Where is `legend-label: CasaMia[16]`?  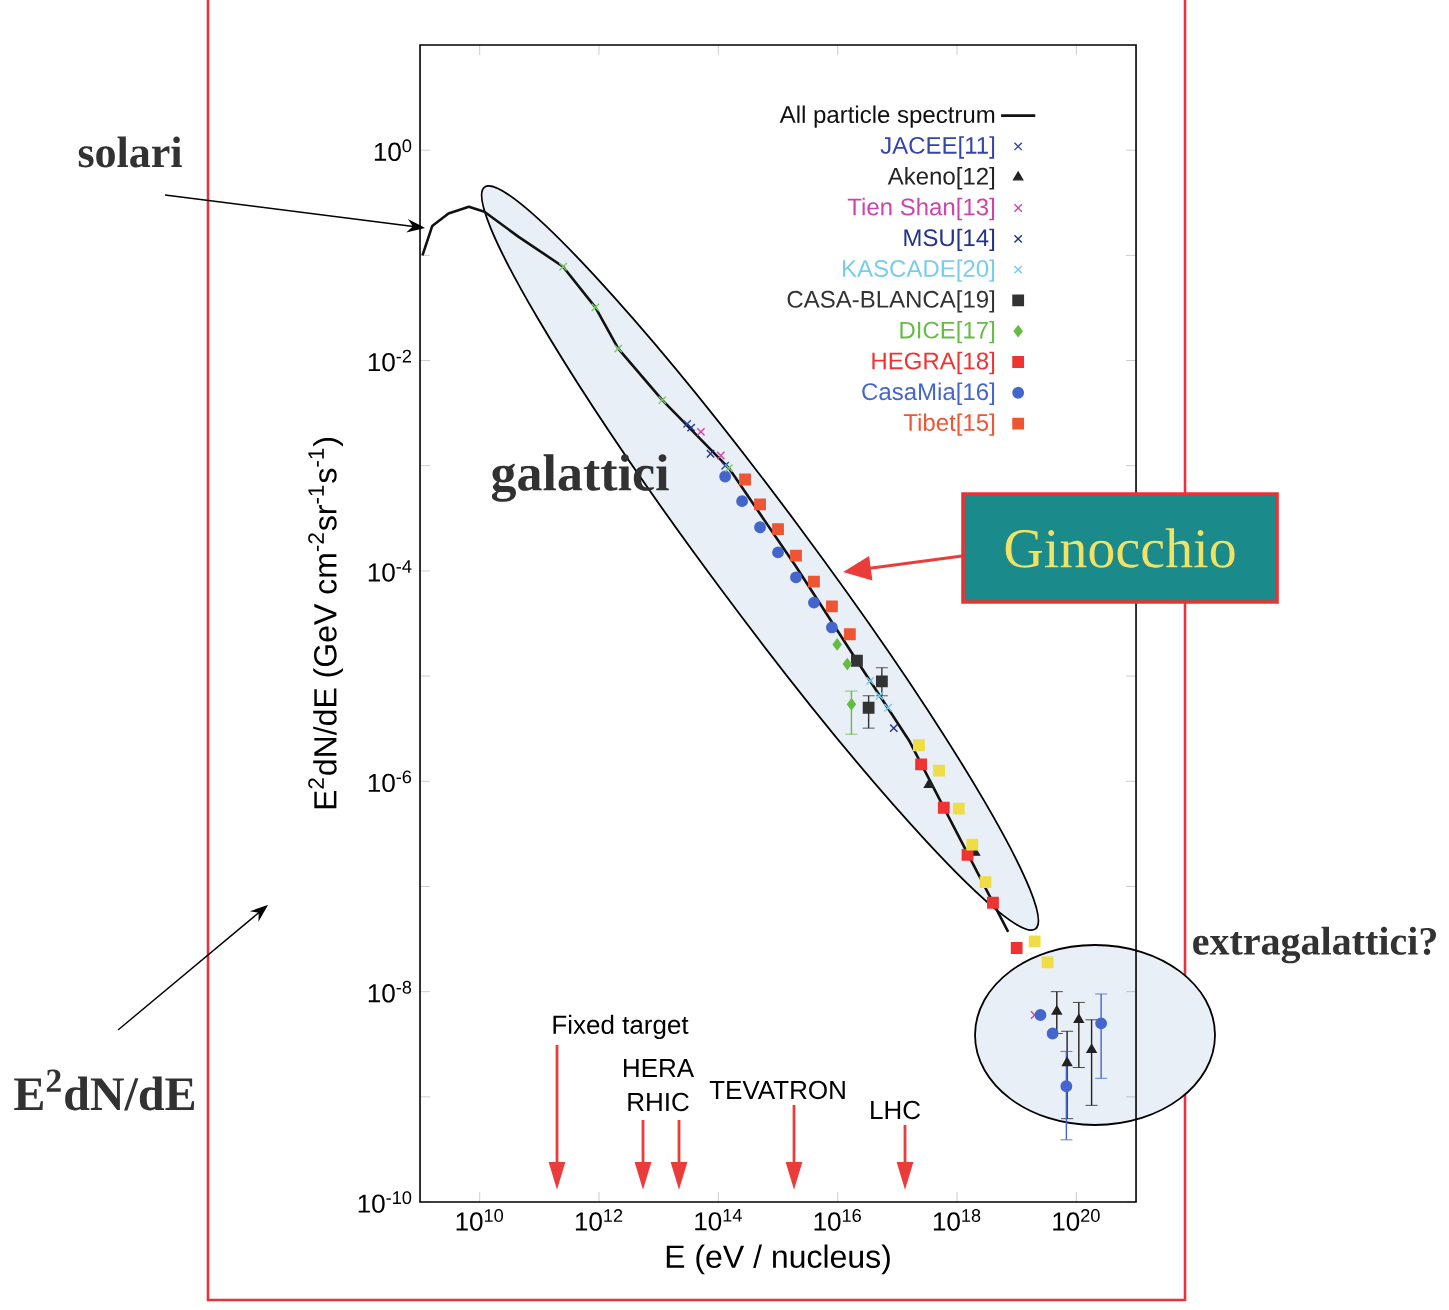
legend-label: CasaMia[16] is located at coordinates (928, 393).